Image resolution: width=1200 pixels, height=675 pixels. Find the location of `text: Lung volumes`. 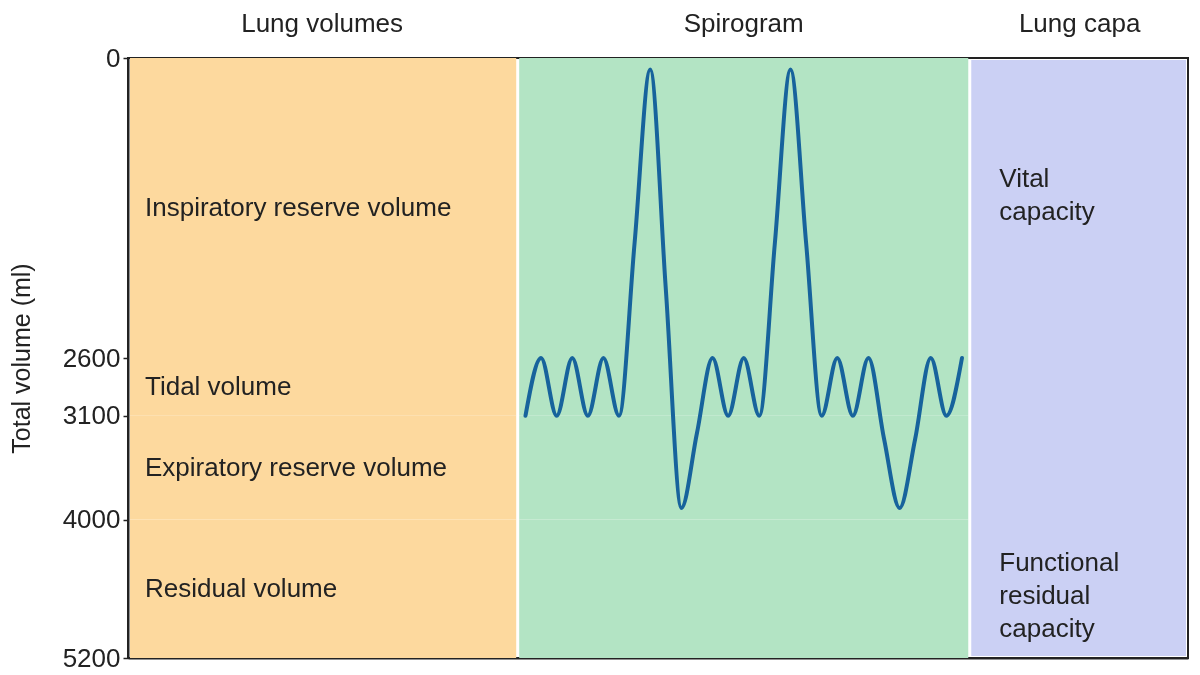

text: Lung volumes is located at coordinates (322, 23).